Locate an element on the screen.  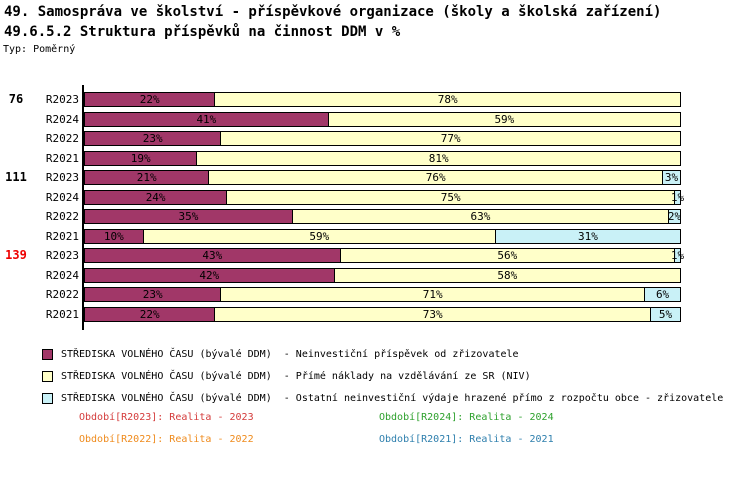
bar-segment: 2% is located at coordinates (674, 216).